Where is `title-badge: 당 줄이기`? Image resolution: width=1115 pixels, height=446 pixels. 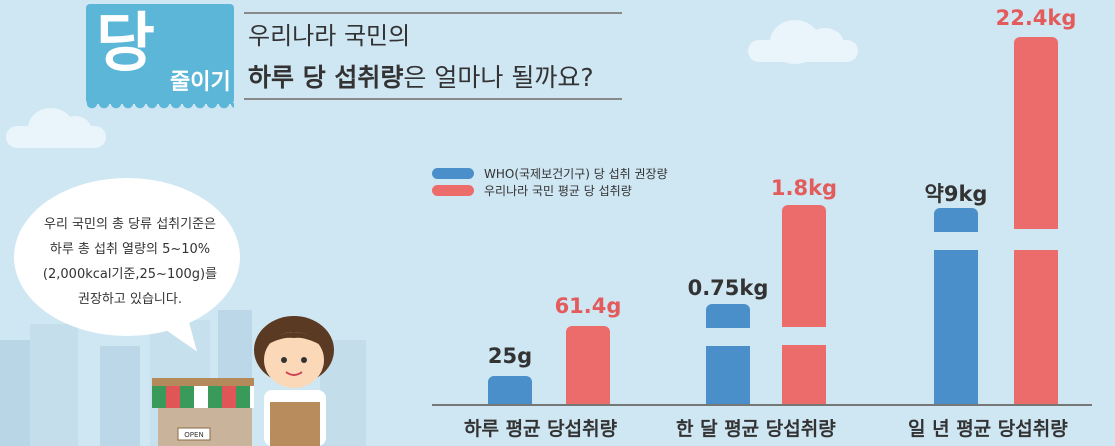
title-badge: 당 줄이기 is located at coordinates (160, 57).